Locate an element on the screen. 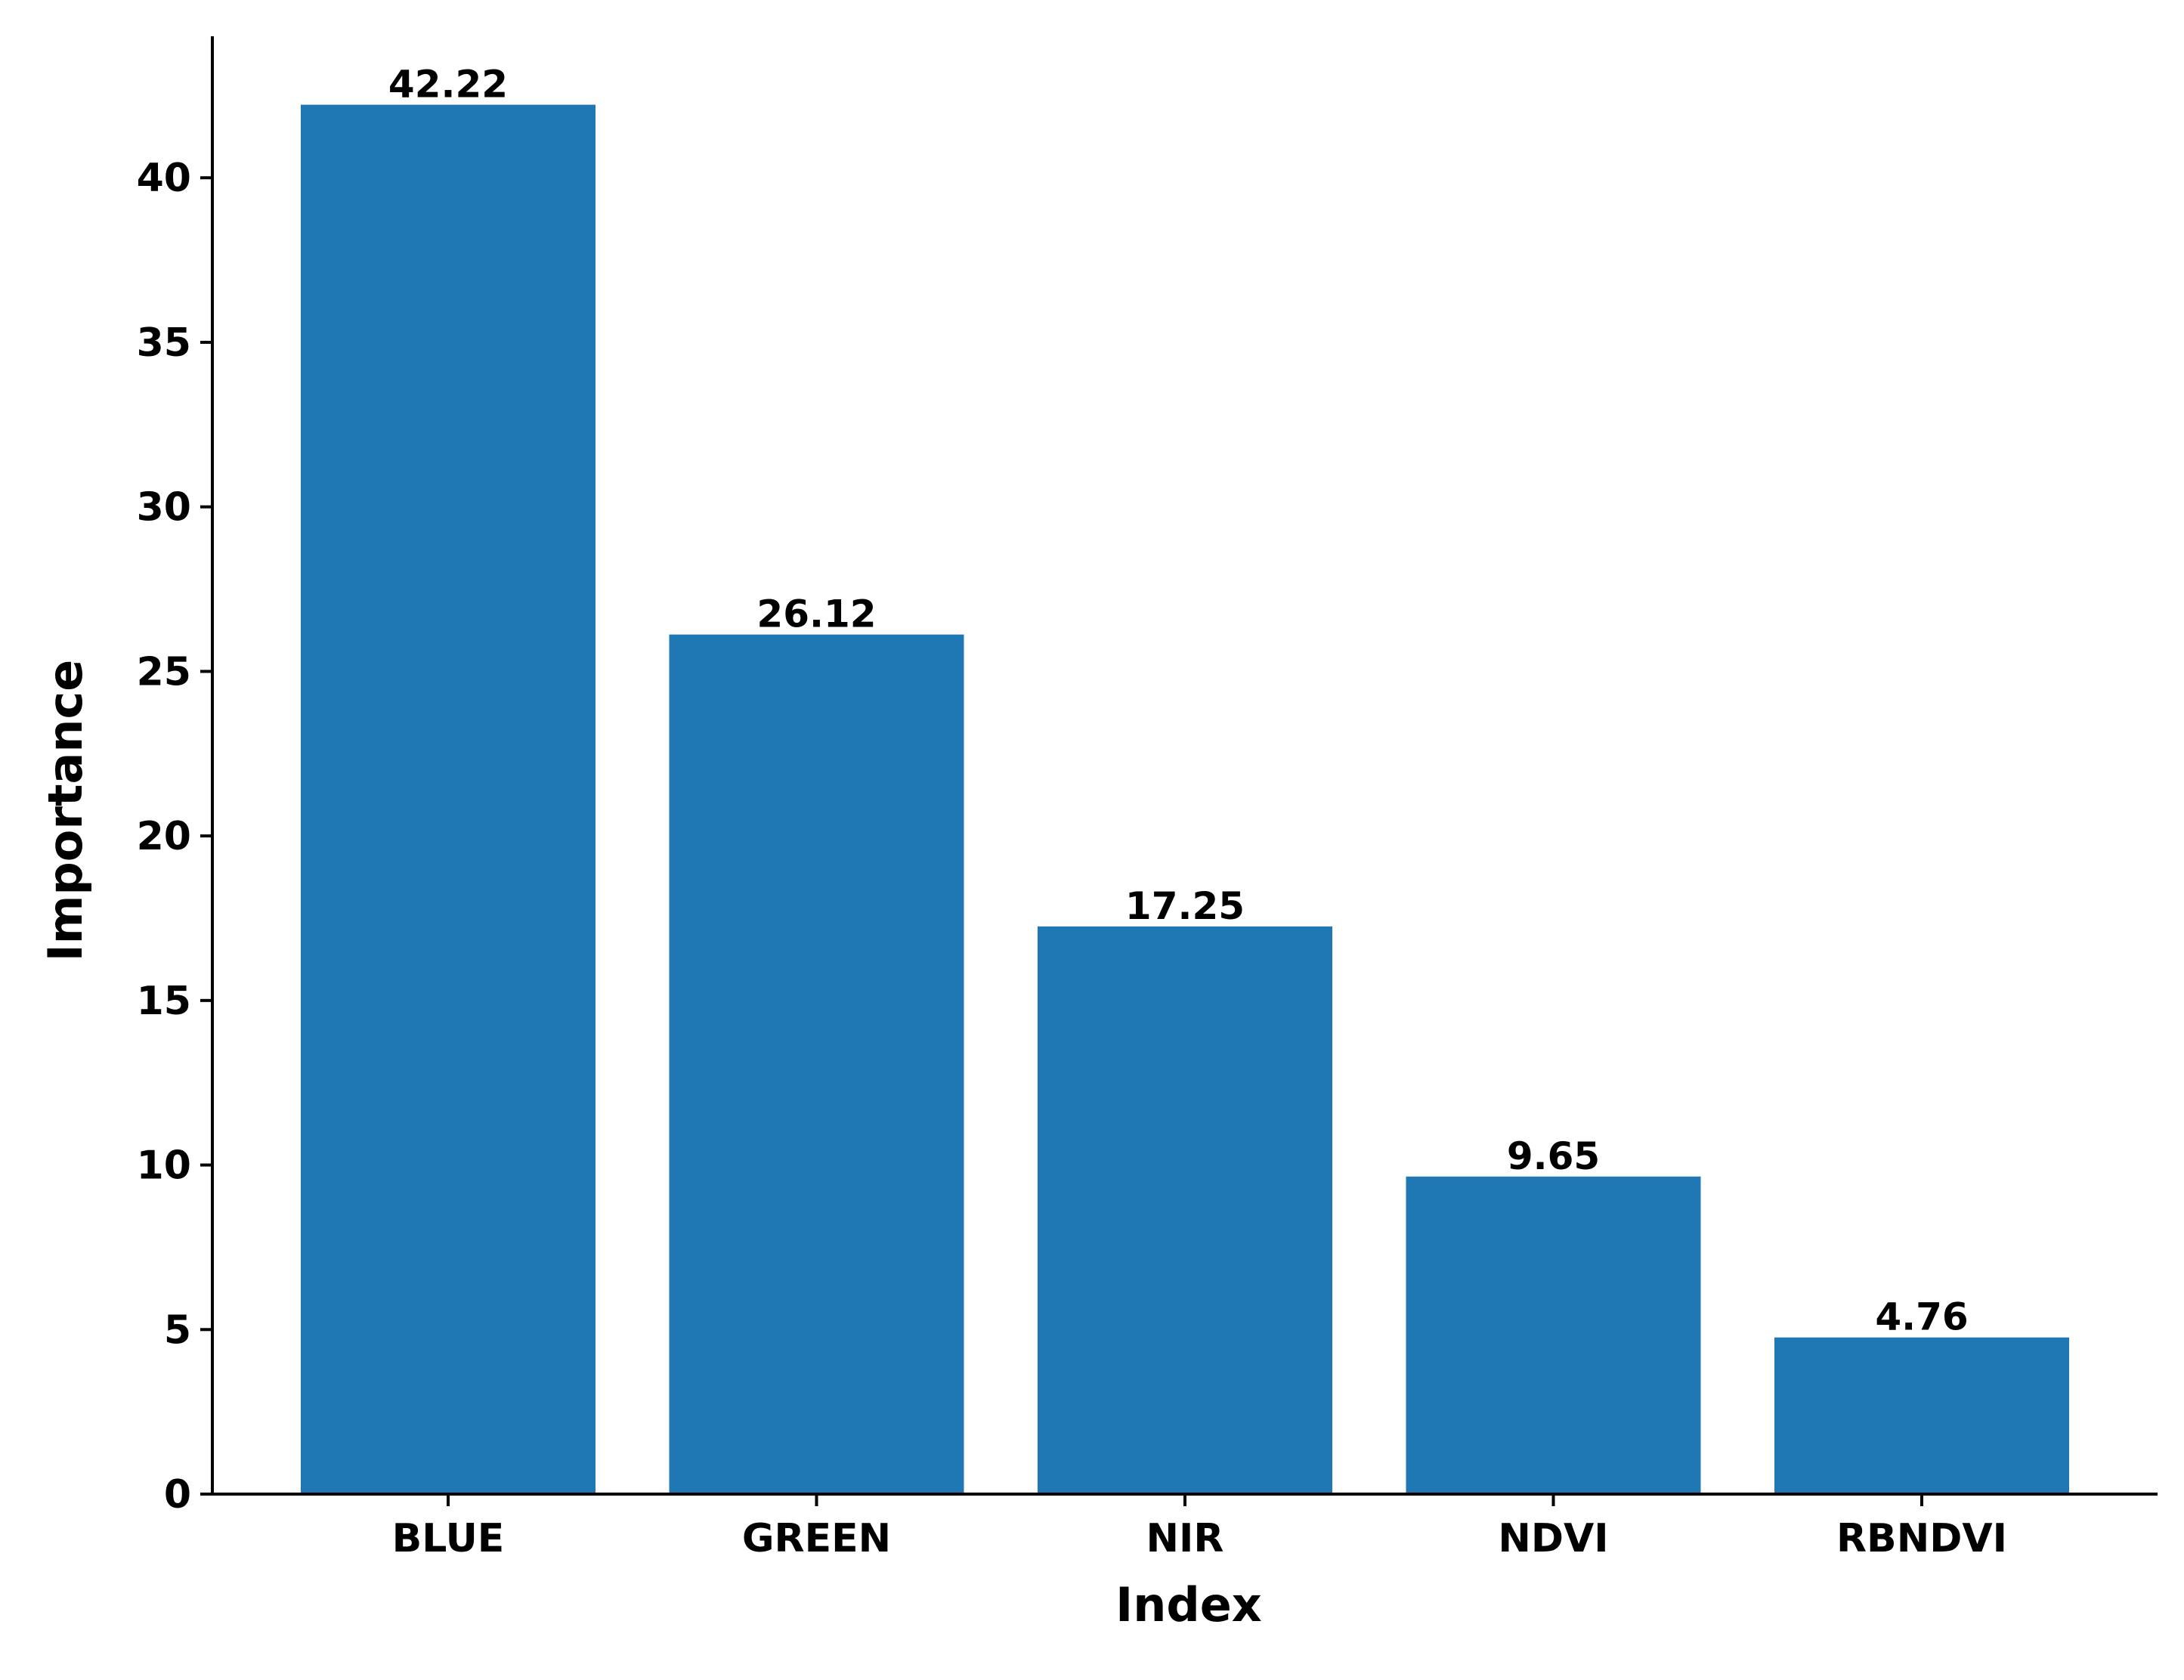 The height and width of the screenshot is (1680, 2184). y-tick-label: 40 is located at coordinates (164, 178).